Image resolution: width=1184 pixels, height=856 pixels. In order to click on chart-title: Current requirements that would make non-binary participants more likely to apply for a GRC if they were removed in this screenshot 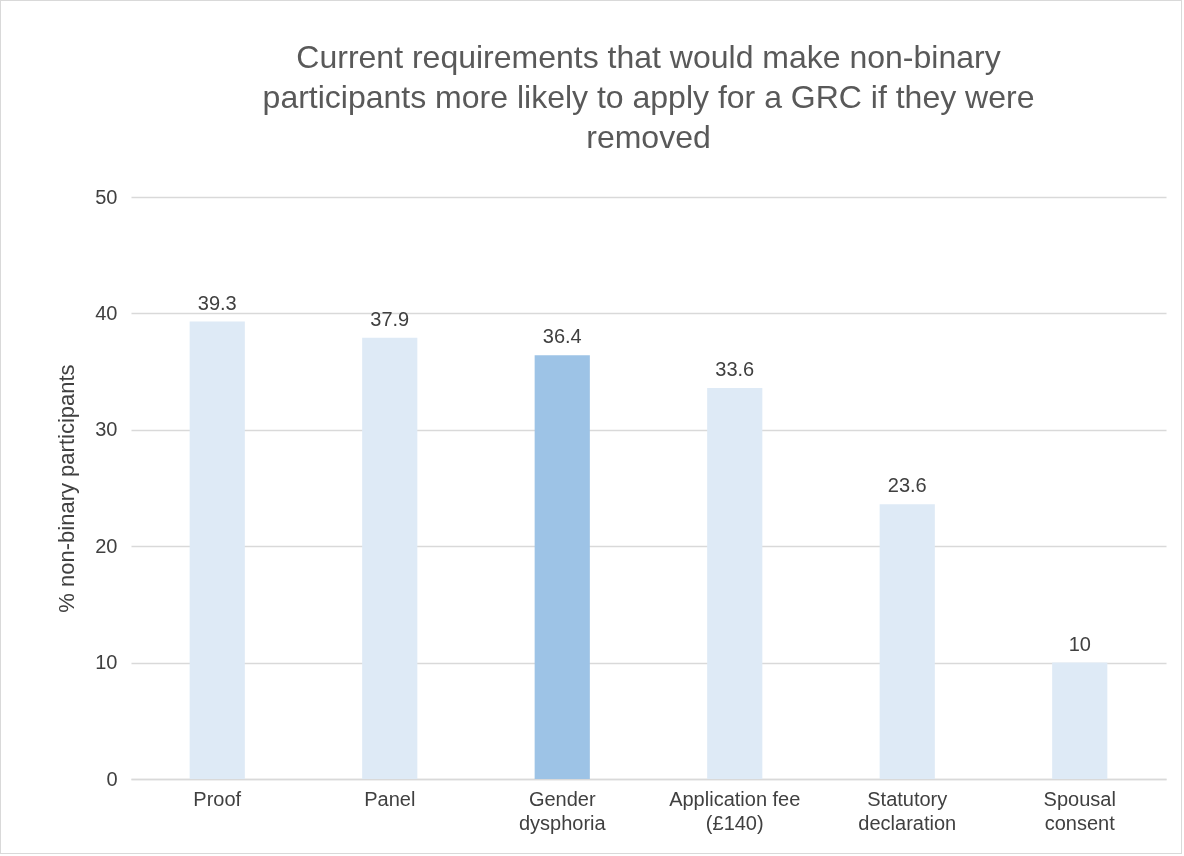, I will do `click(648, 97)`.